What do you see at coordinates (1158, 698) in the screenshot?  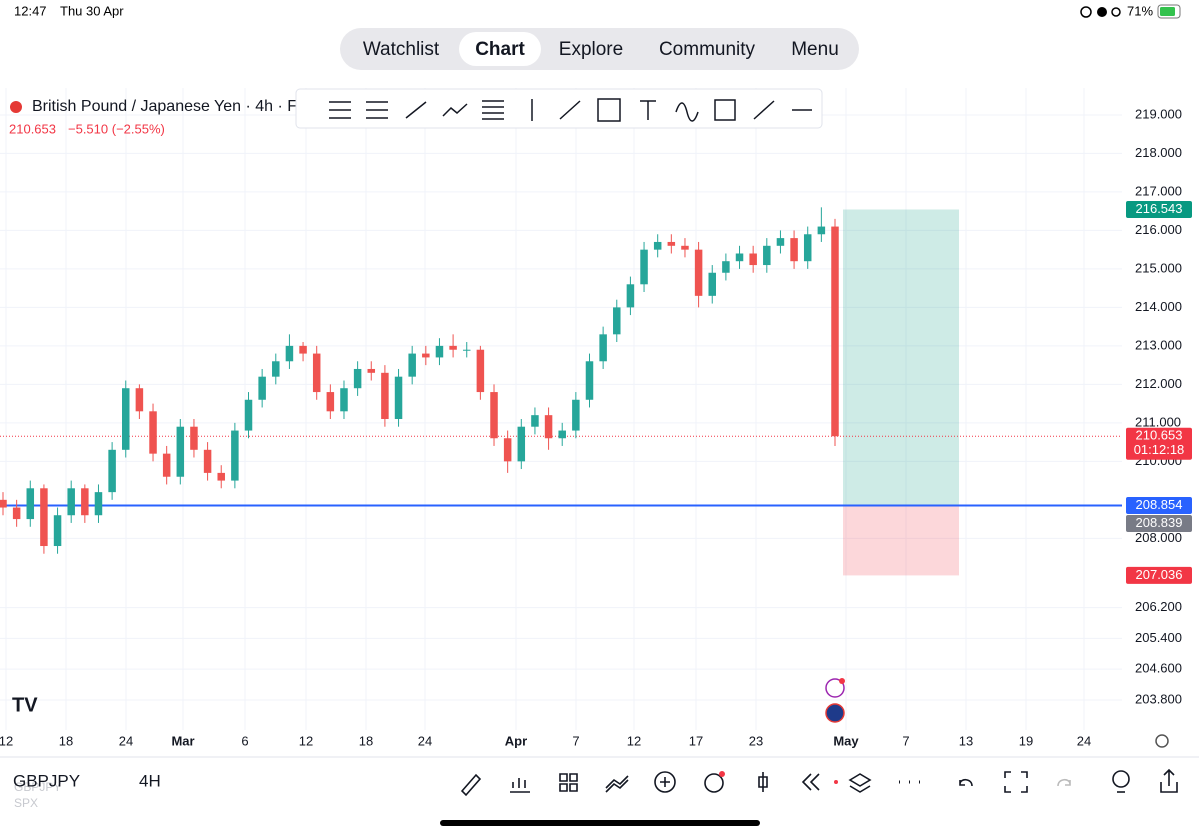 I see `y-tick-label: 203.800` at bounding box center [1158, 698].